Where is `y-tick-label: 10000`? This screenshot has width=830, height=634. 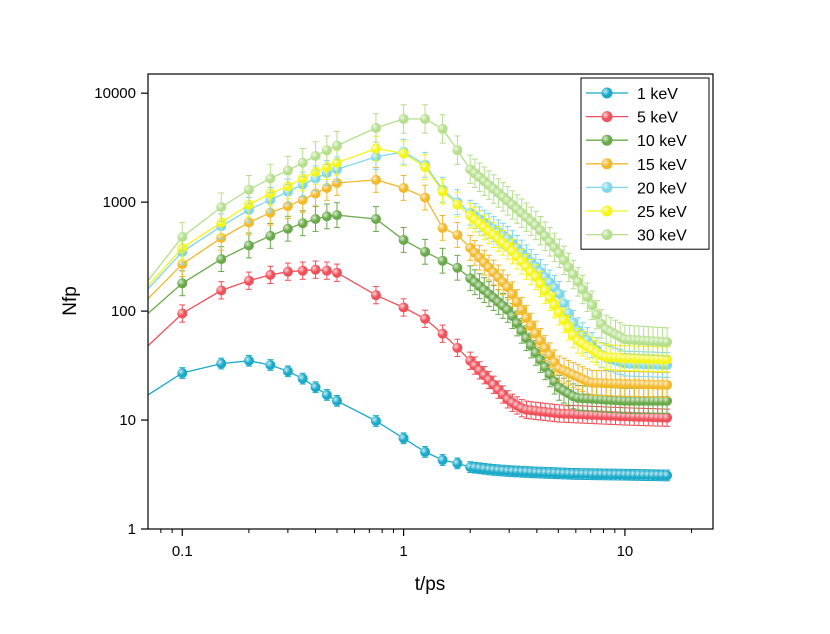
y-tick-label: 10000 is located at coordinates (115, 93).